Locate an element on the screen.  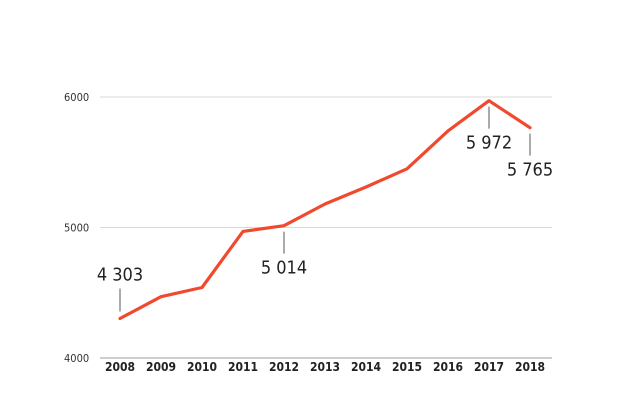
data-label: 4 303 is located at coordinates (120, 274).